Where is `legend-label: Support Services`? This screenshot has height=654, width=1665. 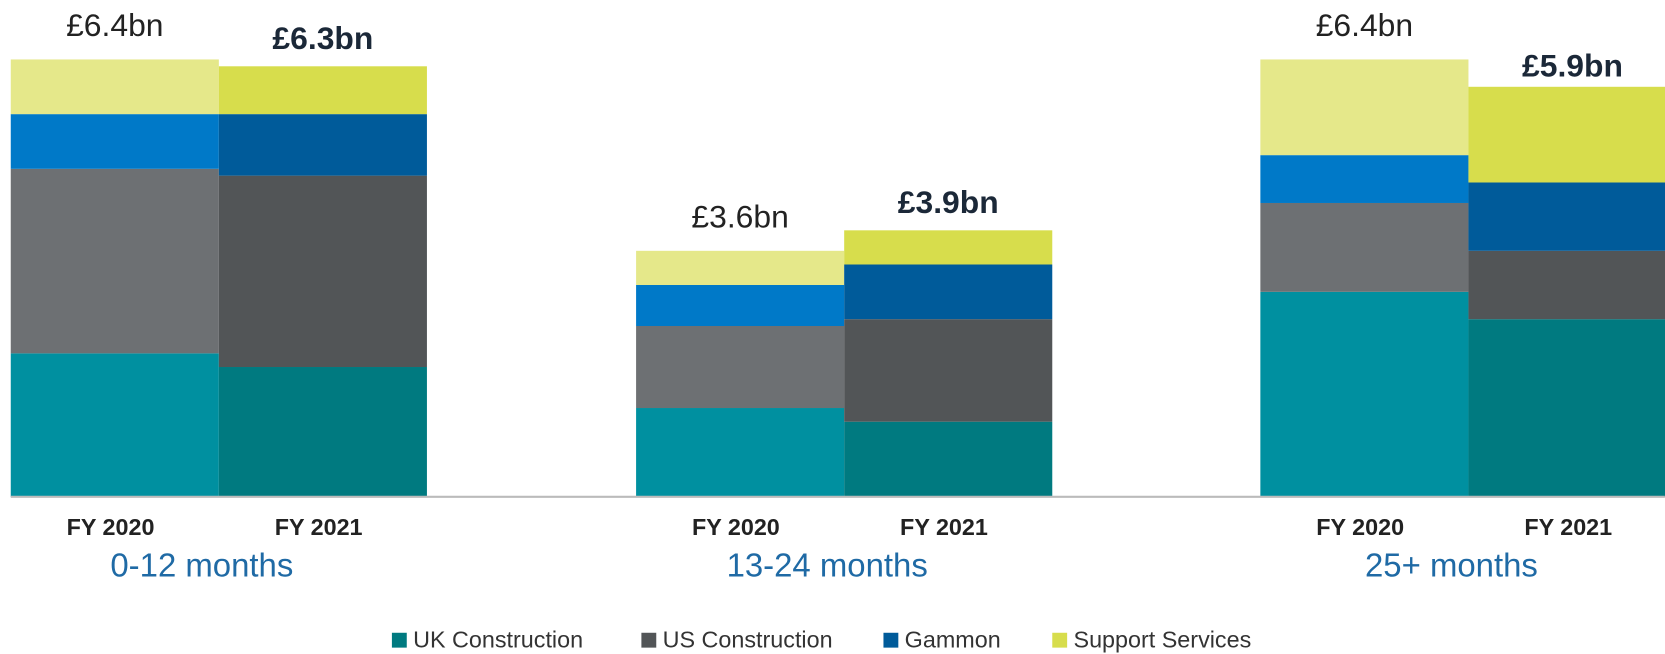 legend-label: Support Services is located at coordinates (1163, 639).